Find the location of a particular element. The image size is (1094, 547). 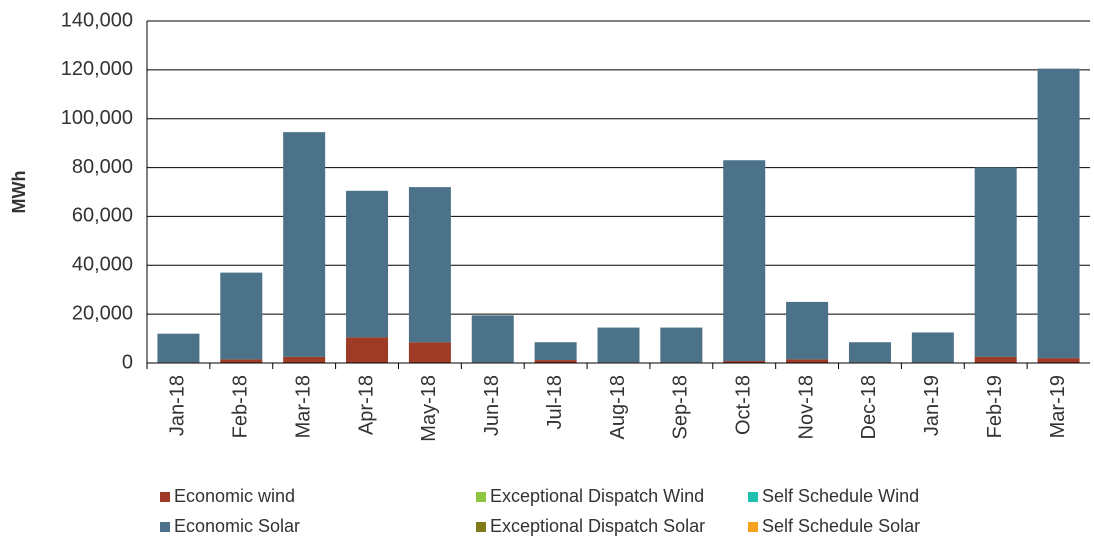

legend-label: Exceptional Dispatch Wind is located at coordinates (597, 496).